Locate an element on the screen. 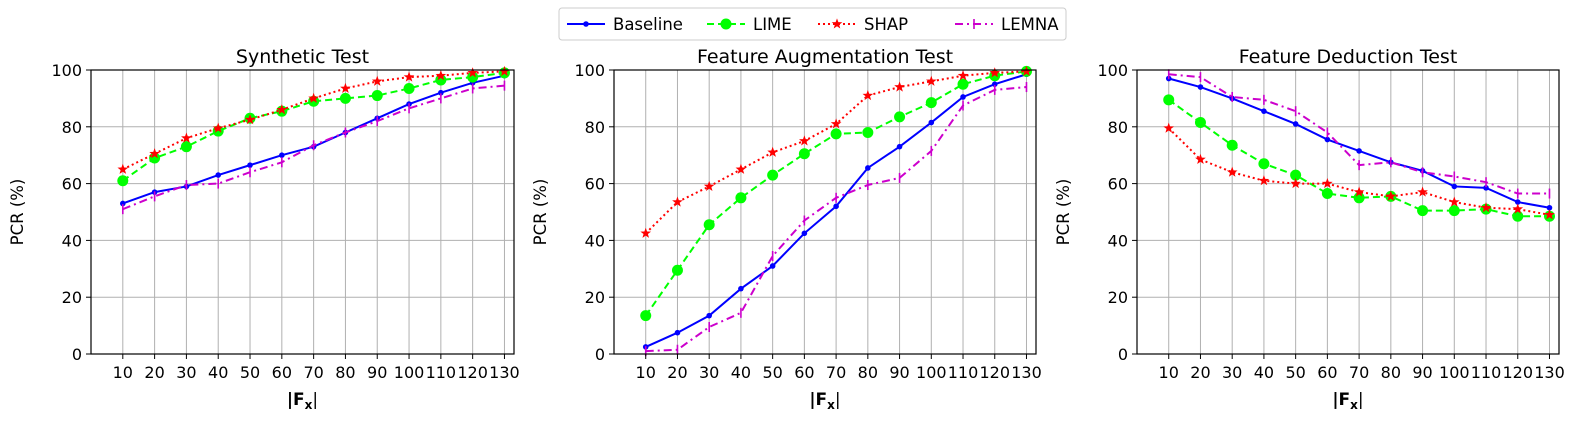  chart-title: Feature Deduction Test is located at coordinates (1348, 57).